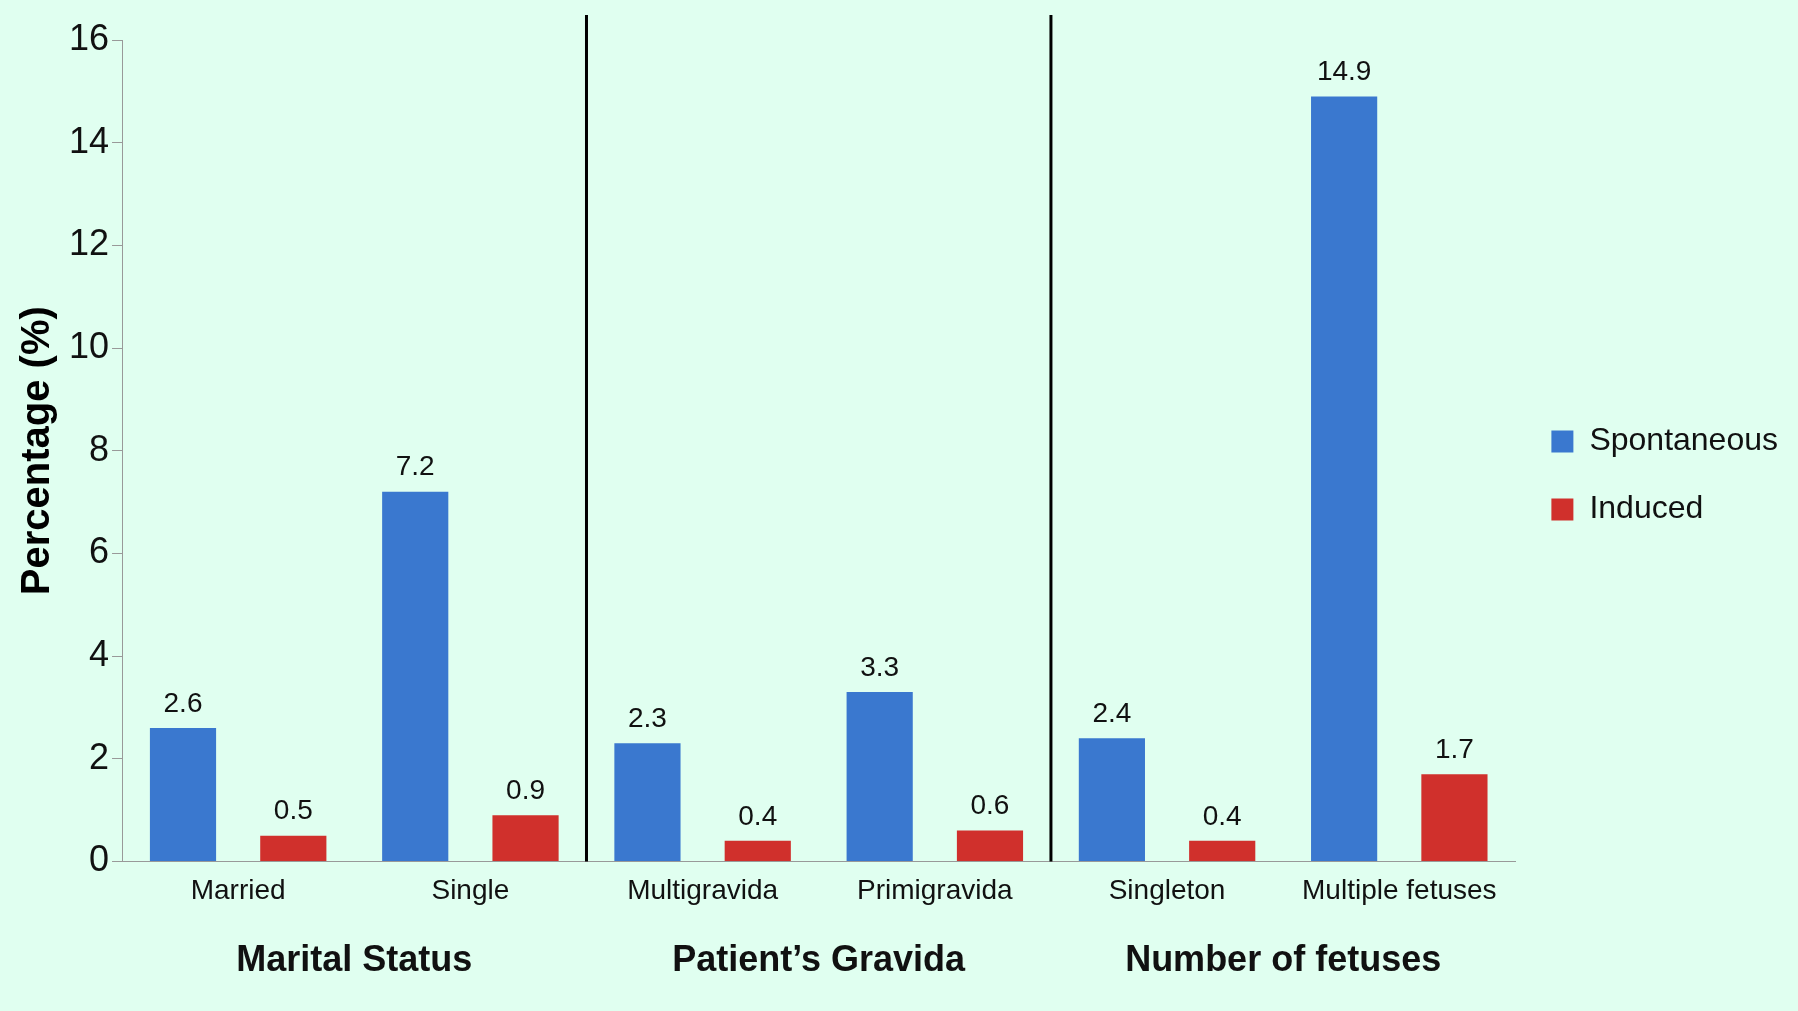  I want to click on text: Number of fetuses, so click(1283, 959).